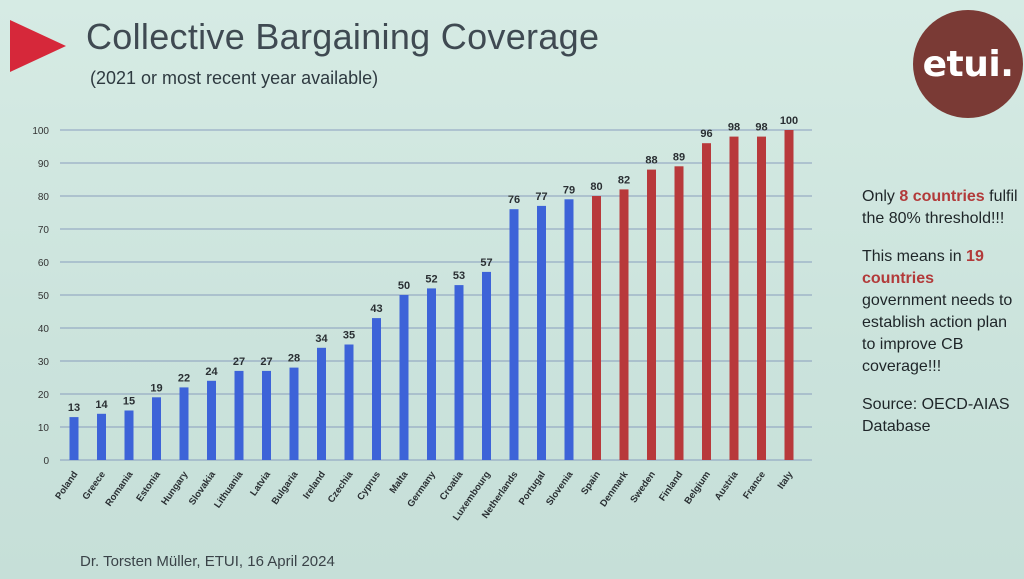 The height and width of the screenshot is (579, 1024). Describe the element at coordinates (93, 485) in the screenshot. I see `x-tick-label: Greece` at that location.